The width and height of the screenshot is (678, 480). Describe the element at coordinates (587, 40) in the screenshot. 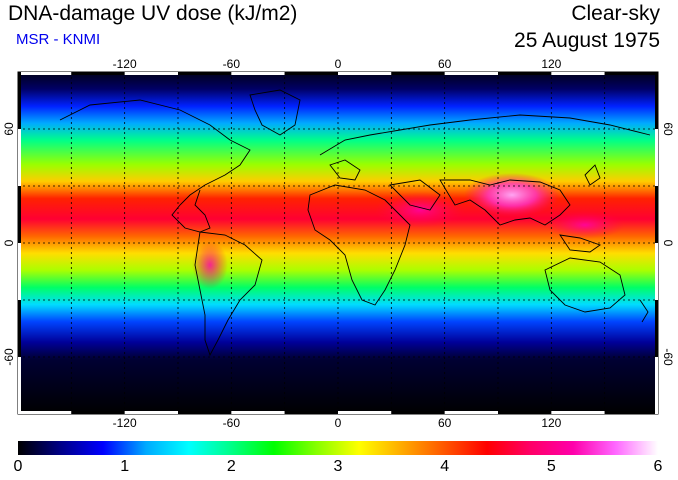

I see `date-label: 25 August 1975` at that location.